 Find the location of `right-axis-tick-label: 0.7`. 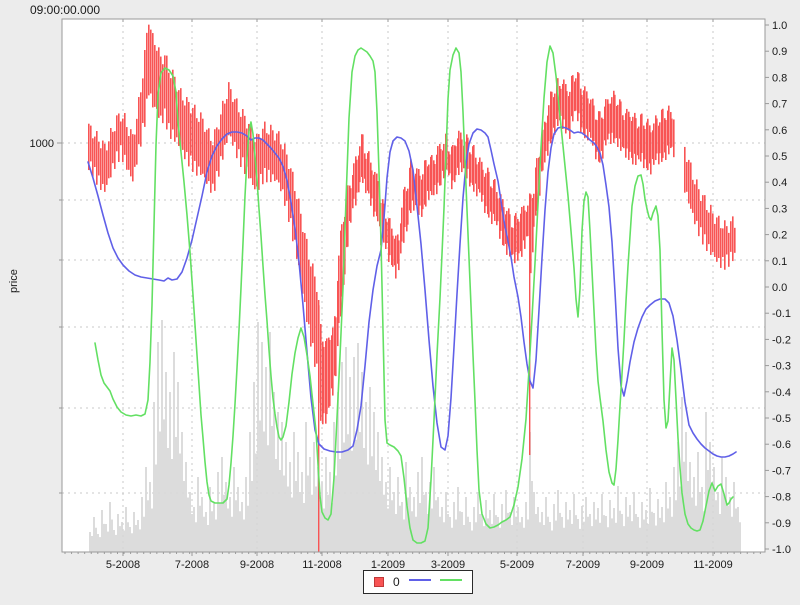

right-axis-tick-label: 0.7 is located at coordinates (779, 105).